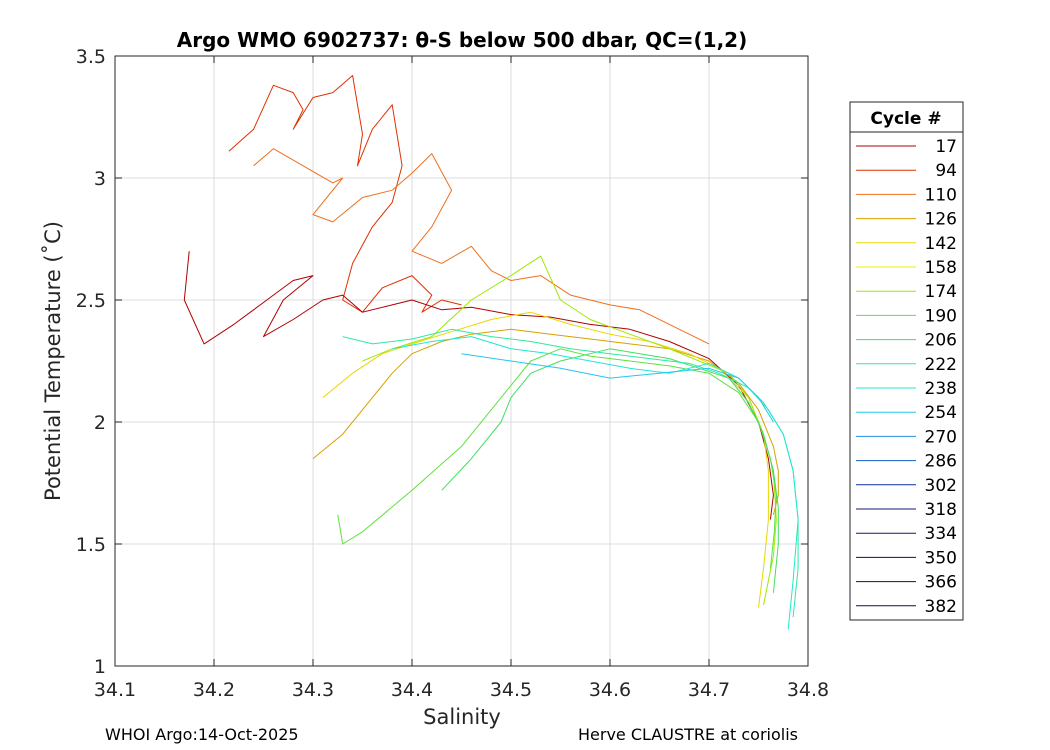  Describe the element at coordinates (511, 690) in the screenshot. I see `x-tick-label: 34.5` at that location.